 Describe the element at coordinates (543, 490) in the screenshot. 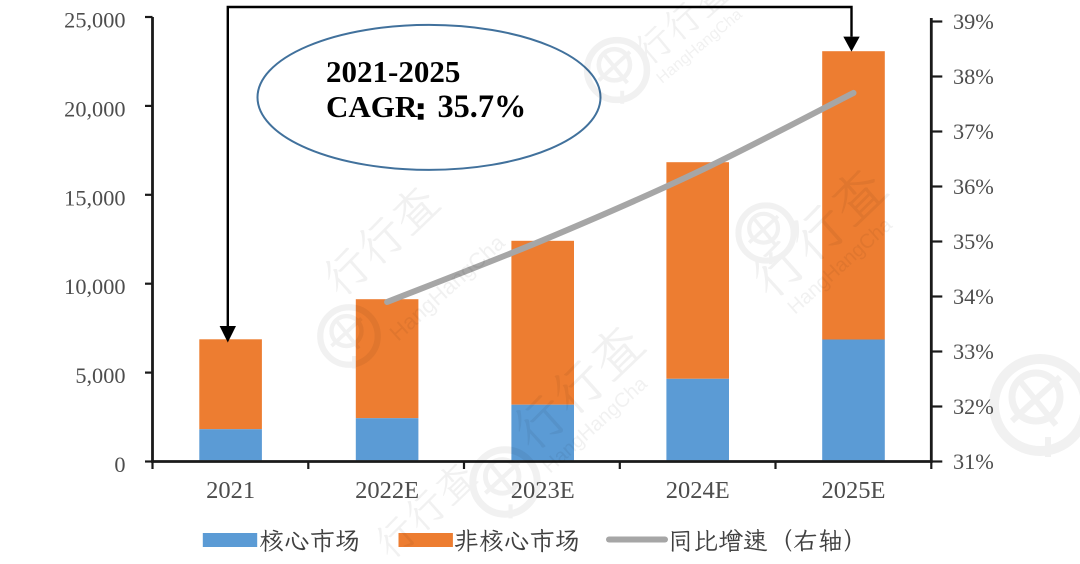

I see `svg-text: 2023E` at that location.